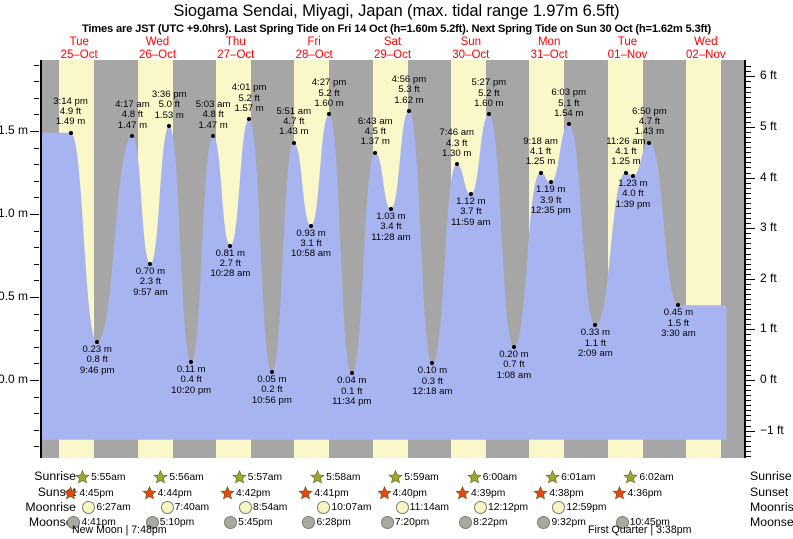  What do you see at coordinates (150, 292) in the screenshot?
I see `tide-label-line-3: 9:57 am` at bounding box center [150, 292].